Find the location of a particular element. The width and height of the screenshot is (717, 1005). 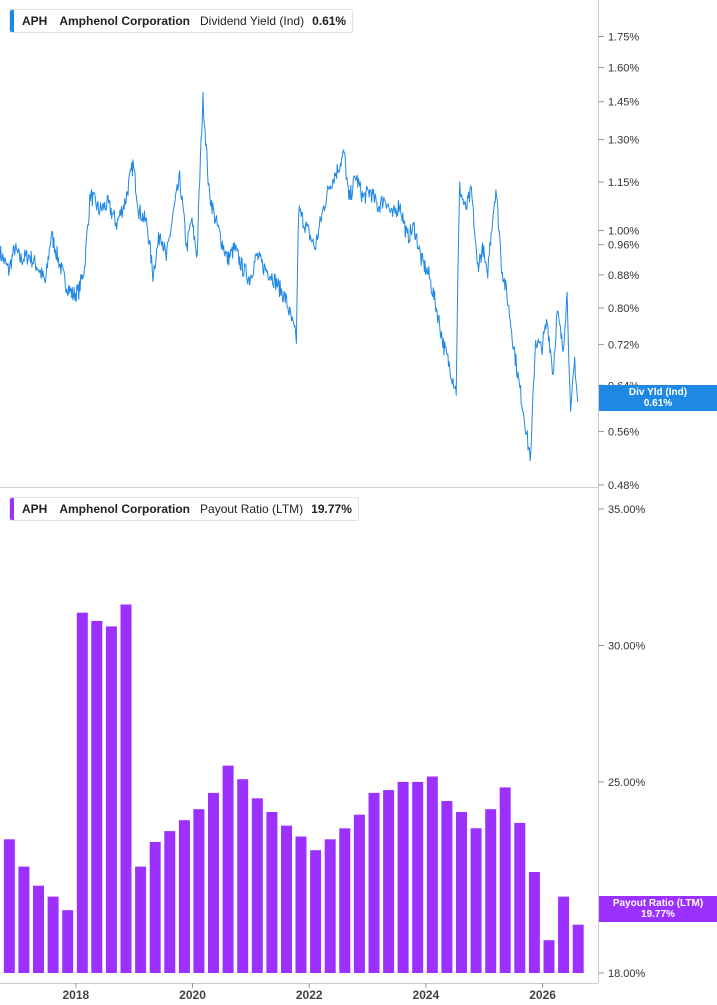

y-tick-label: 35.00% is located at coordinates (627, 510).